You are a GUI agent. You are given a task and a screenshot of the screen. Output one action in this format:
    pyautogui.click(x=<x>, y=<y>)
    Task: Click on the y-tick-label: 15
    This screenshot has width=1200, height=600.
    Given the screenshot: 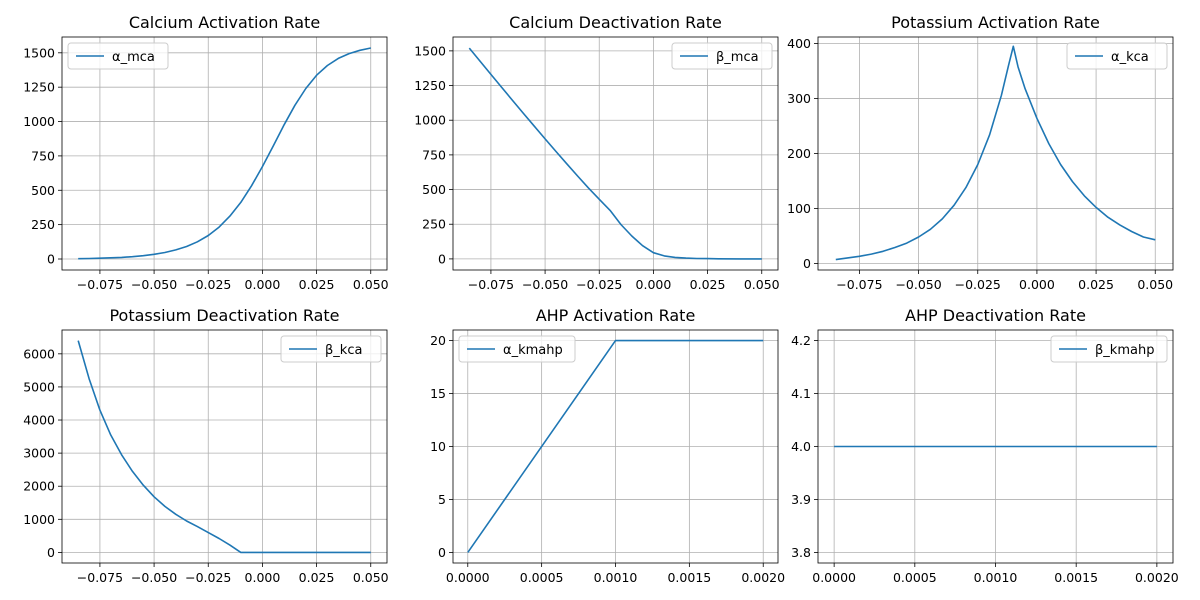 What is the action you would take?
    pyautogui.click(x=438, y=393)
    